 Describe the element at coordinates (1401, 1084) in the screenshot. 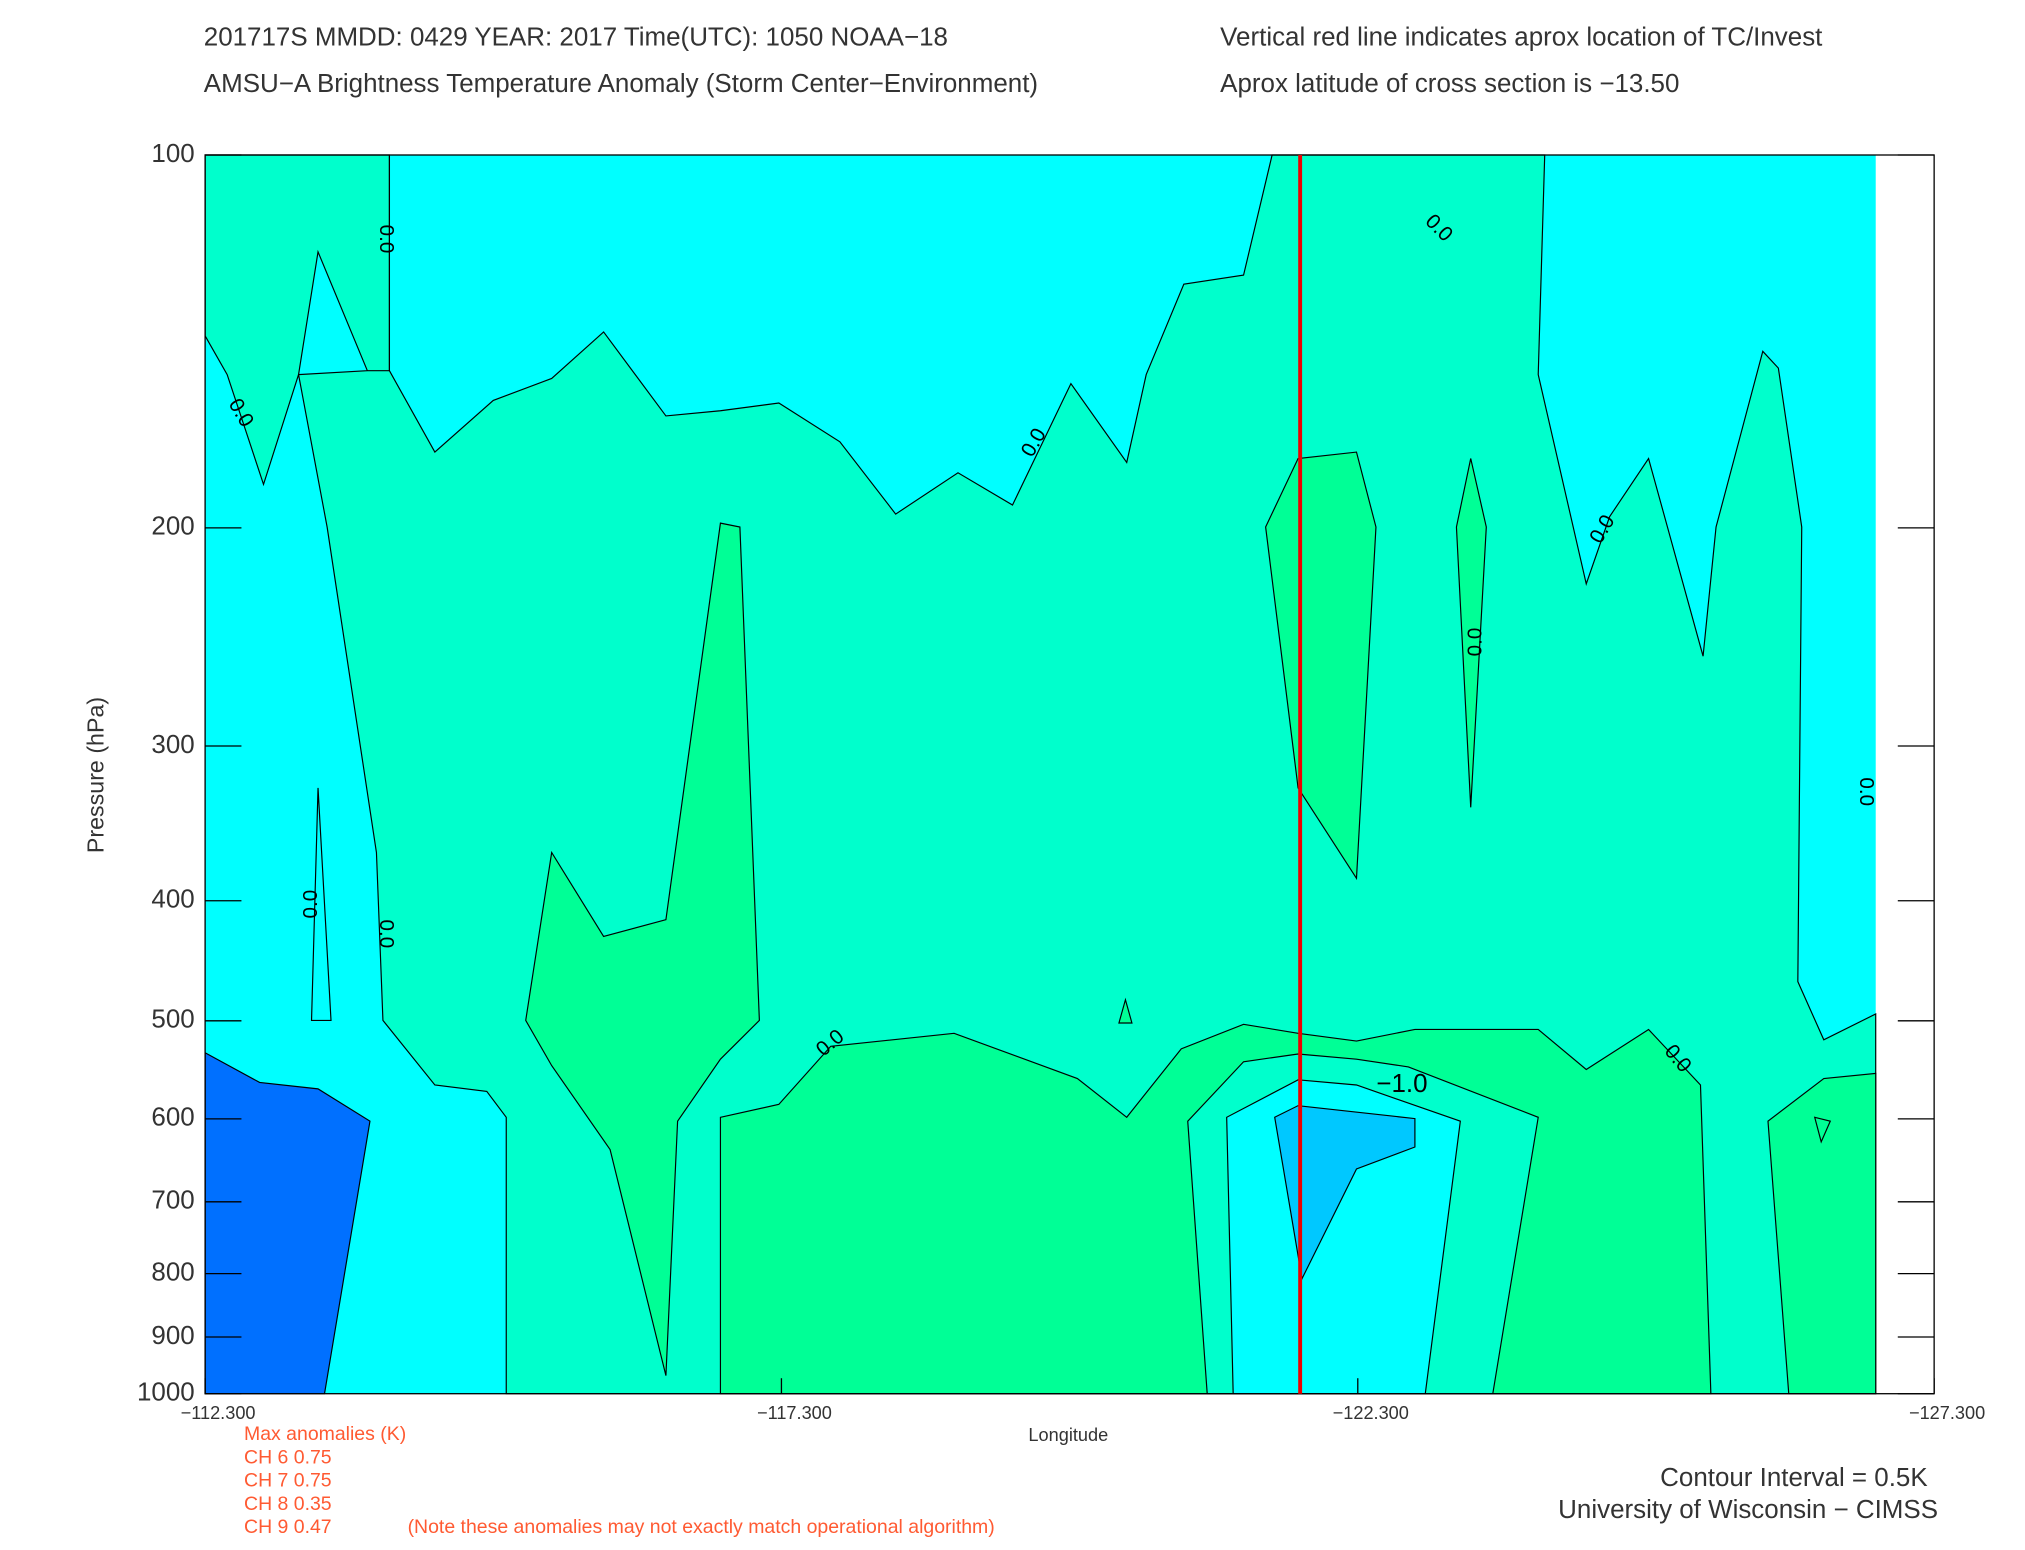

I see `contour-label: −1.0` at that location.